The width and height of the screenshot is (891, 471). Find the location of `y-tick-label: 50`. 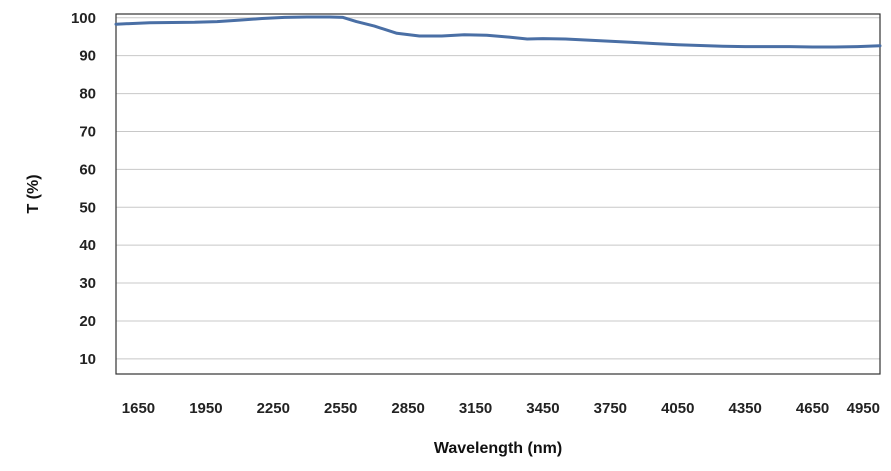

y-tick-label: 50 is located at coordinates (87, 207).